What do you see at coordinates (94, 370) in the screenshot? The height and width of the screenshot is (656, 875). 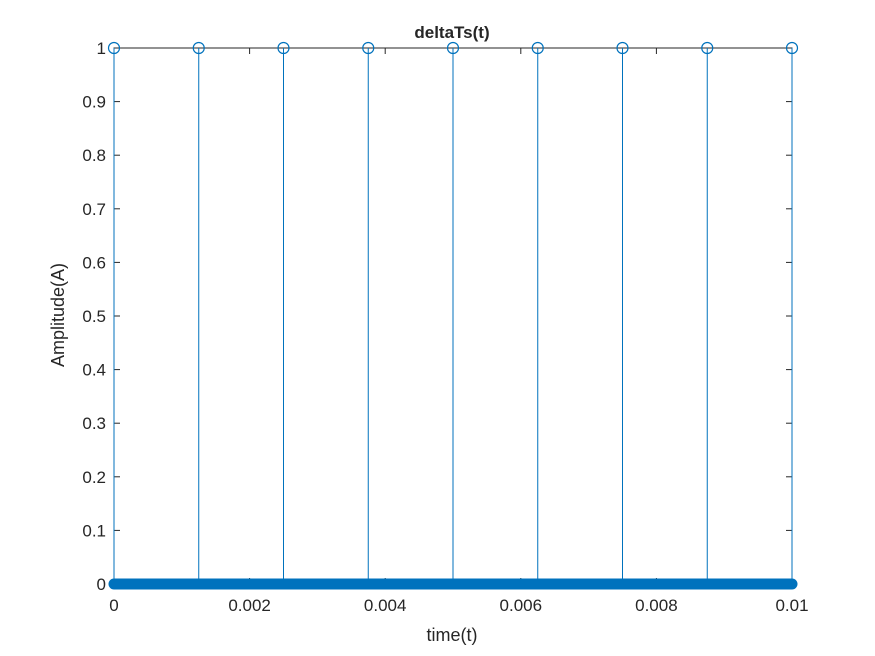 I see `y-tick-label: 0.4` at bounding box center [94, 370].